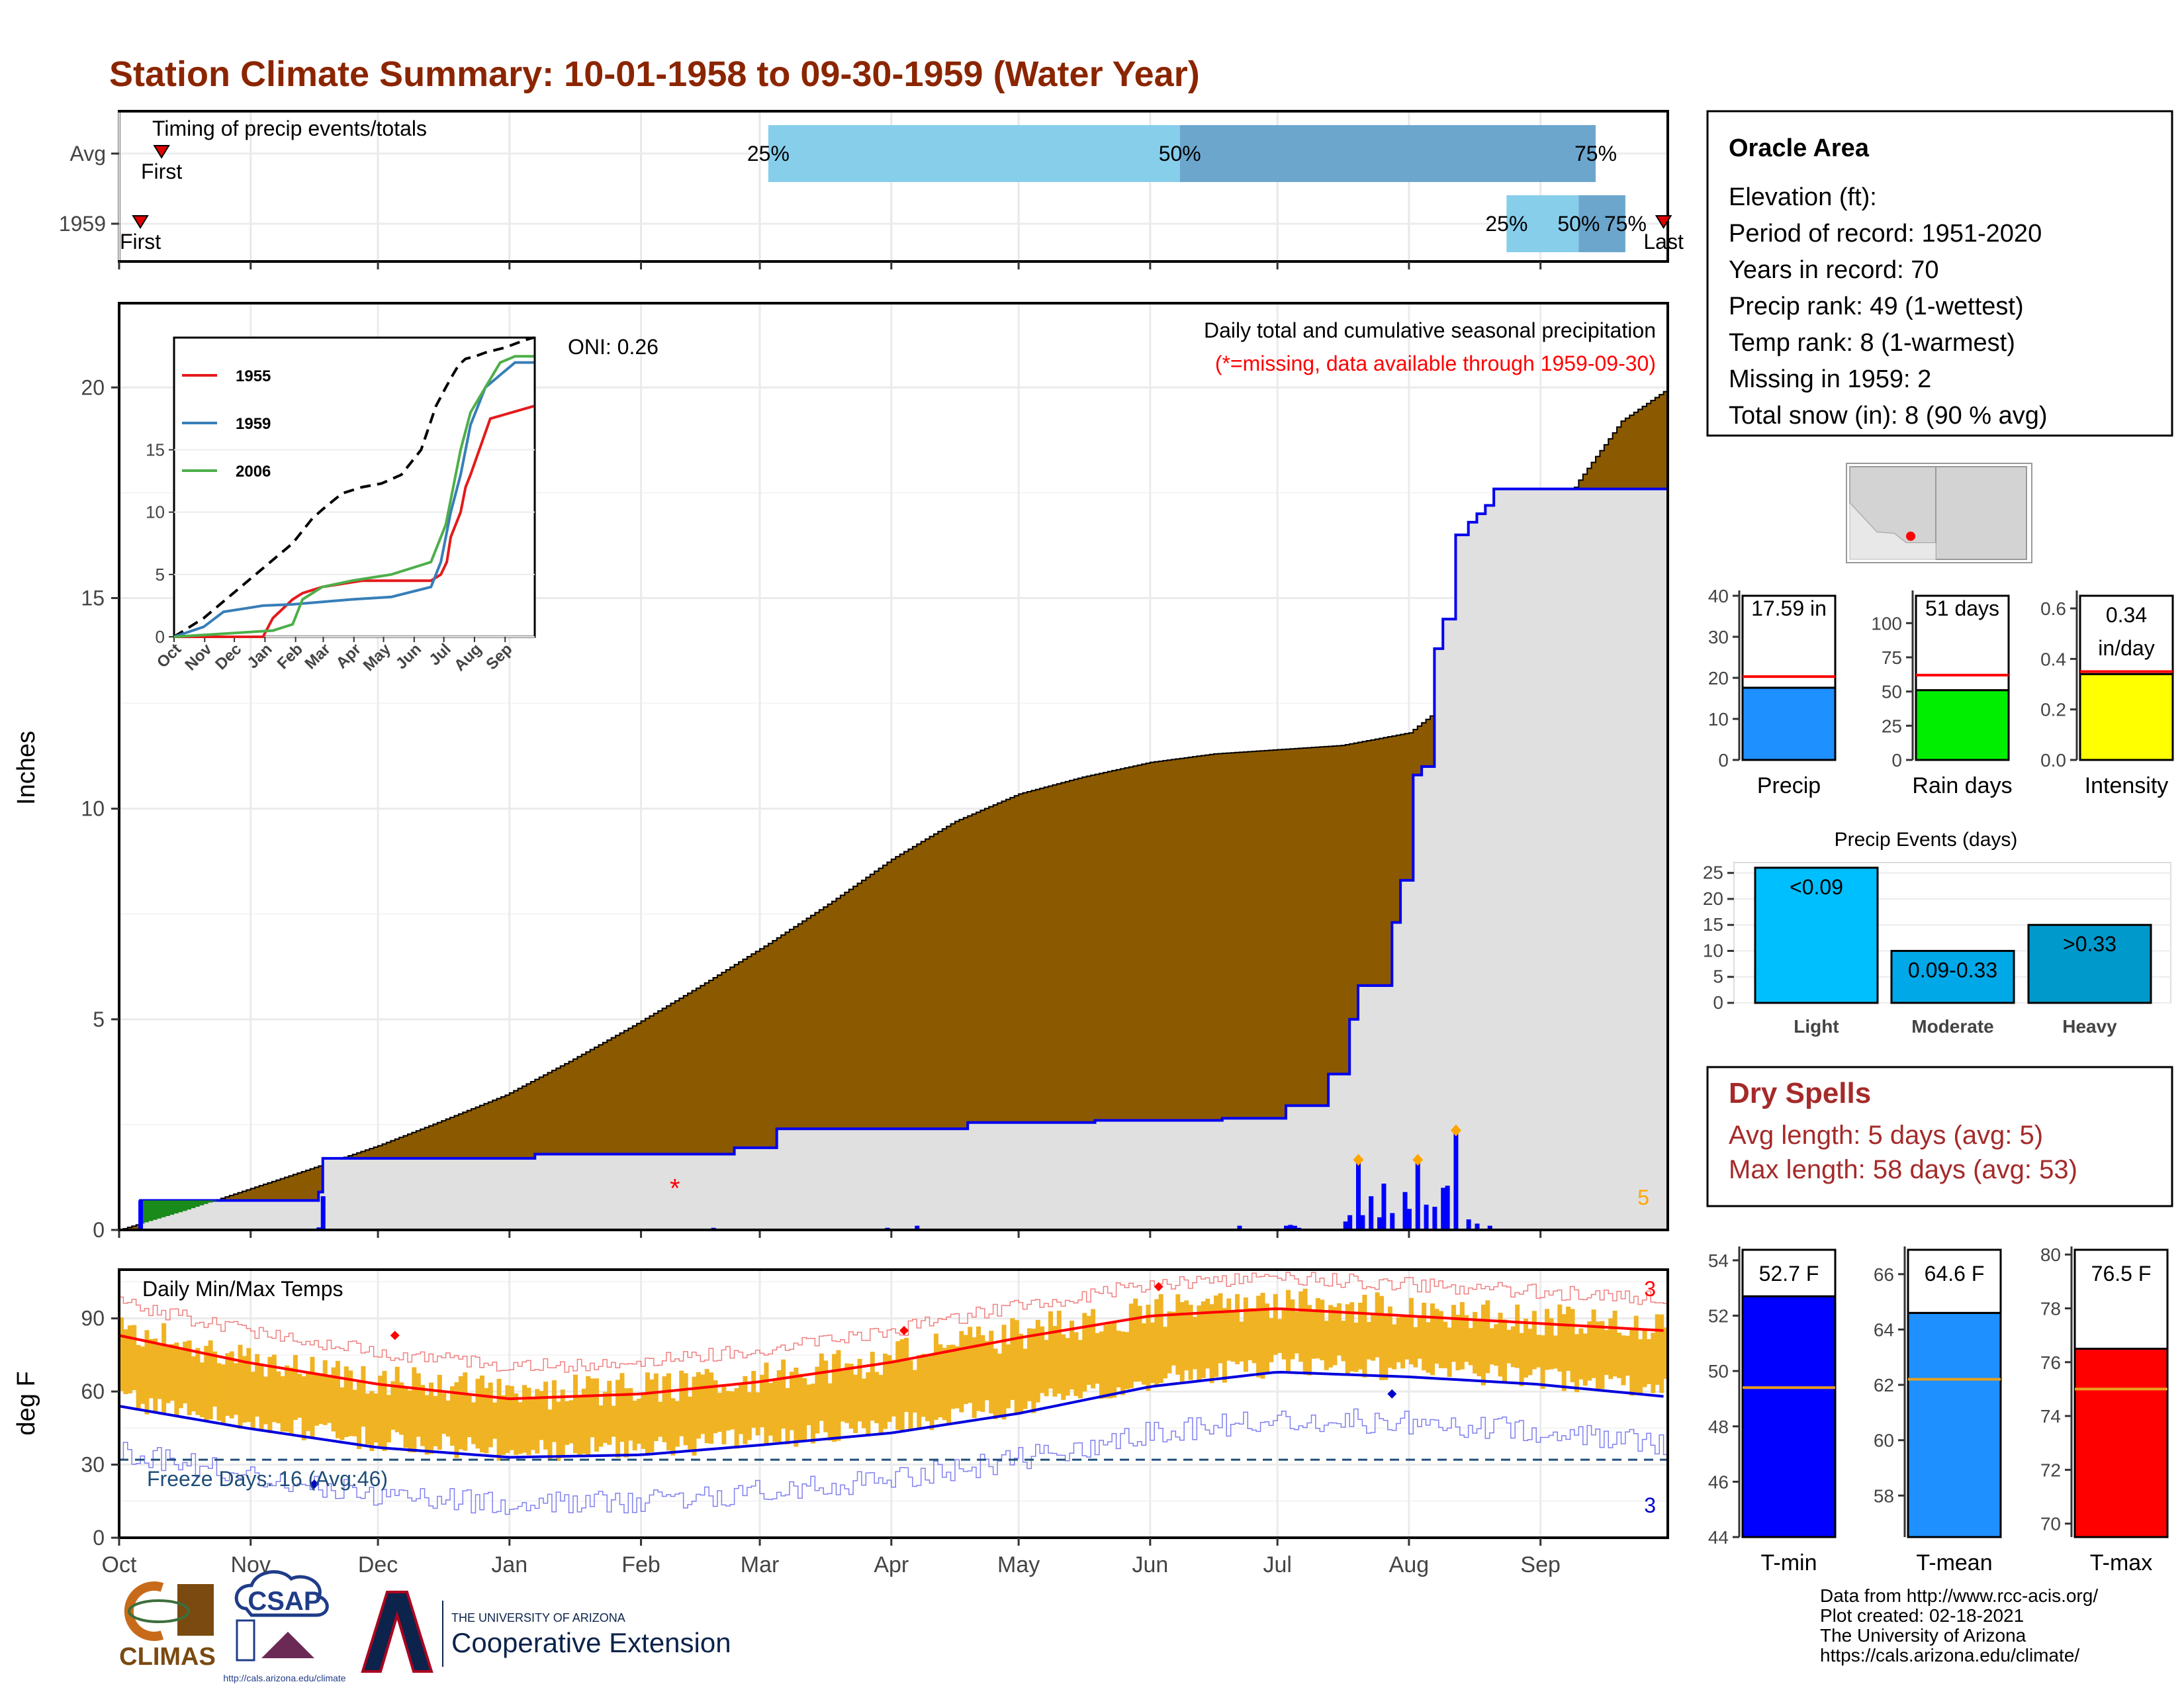 The height and width of the screenshot is (1688, 2184). What do you see at coordinates (2050, 1416) in the screenshot?
I see `temp-bar-y-label: 74` at bounding box center [2050, 1416].